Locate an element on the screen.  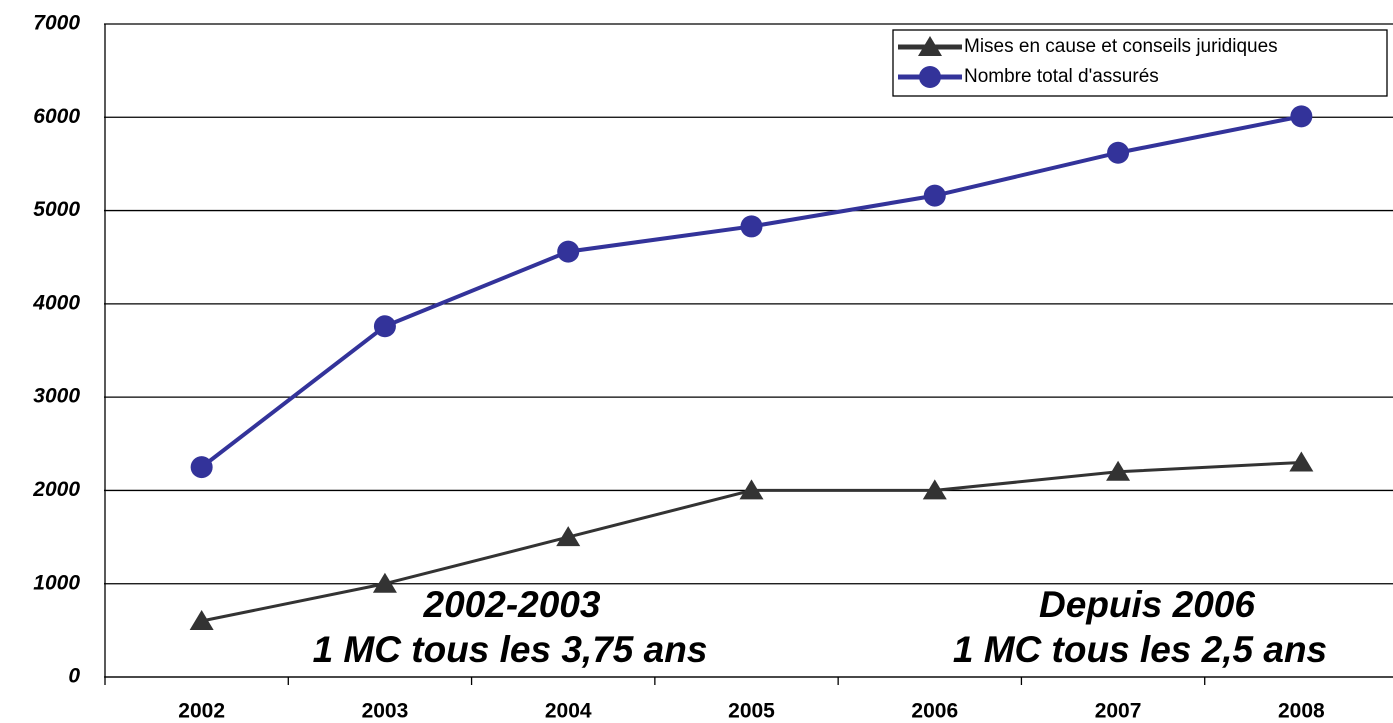
legend-box is located at coordinates (1140, 63).